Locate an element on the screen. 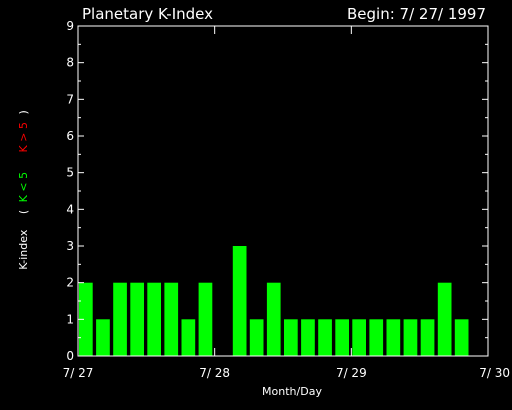  y-tick-label: 8 is located at coordinates (70, 63).